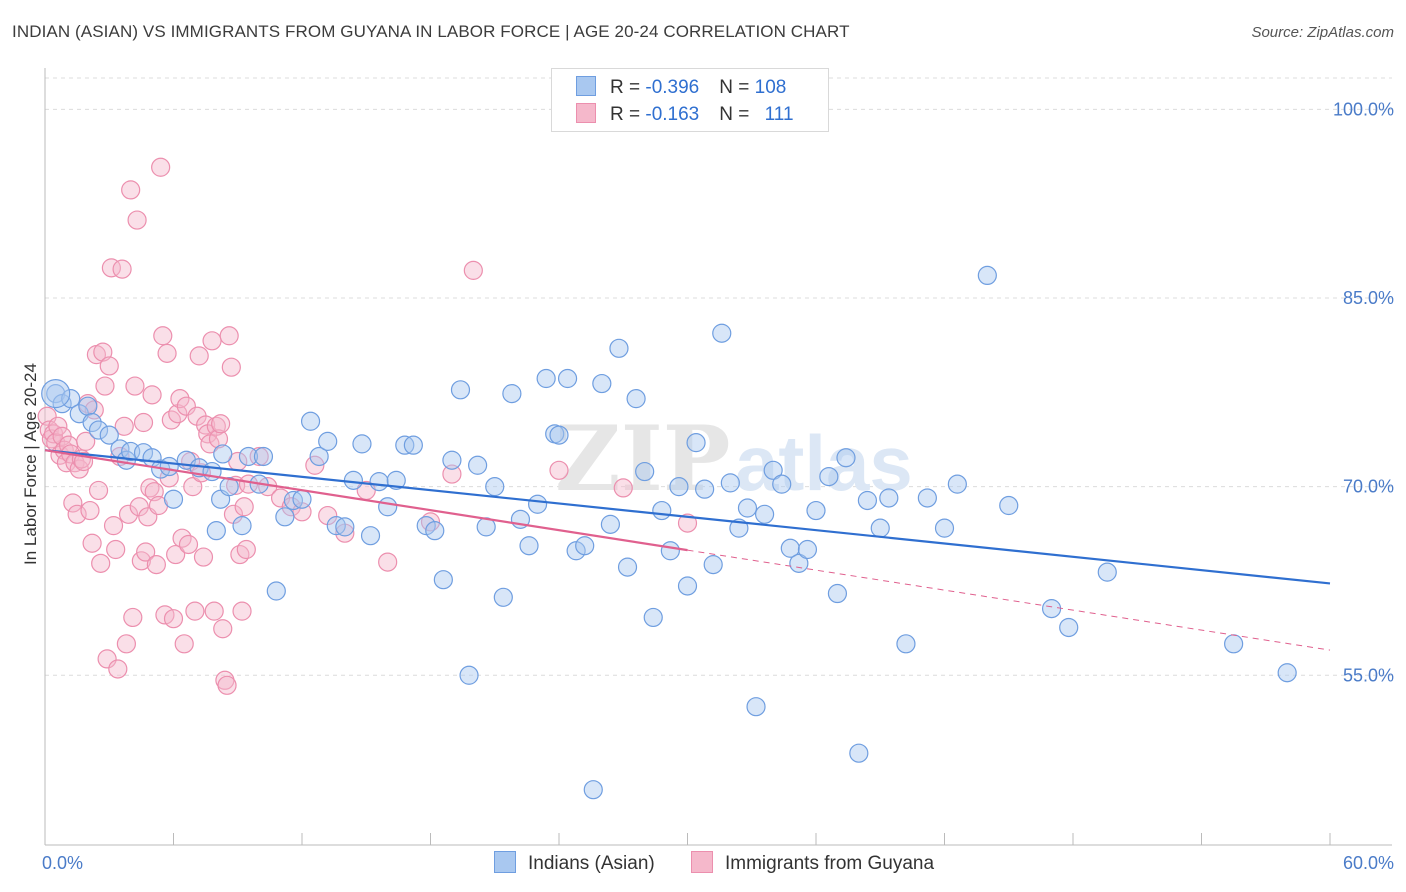  Describe the element at coordinates (779, 114) in the screenshot. I see `legend-n-value-2: 111` at that location.